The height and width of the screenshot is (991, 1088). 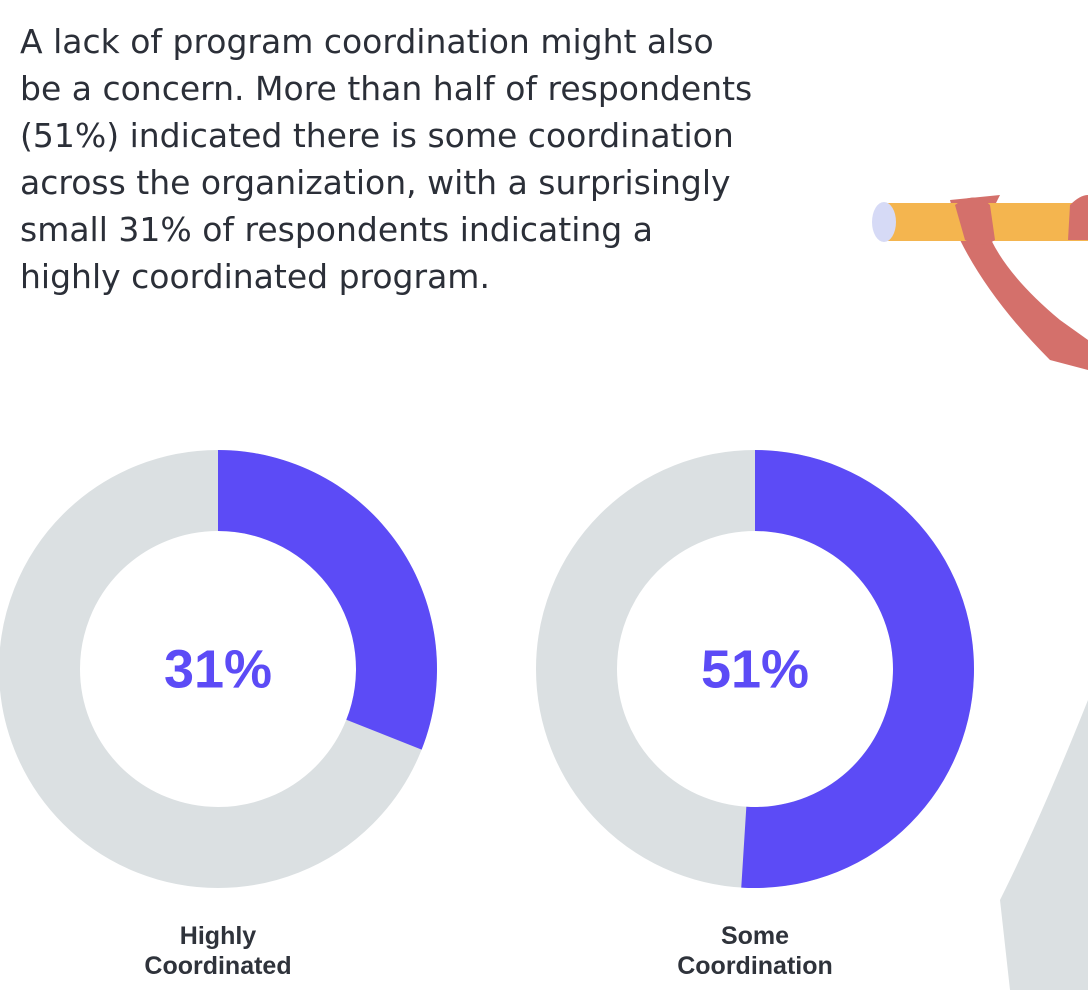 I want to click on value-label: 51%, so click(x=755, y=669).